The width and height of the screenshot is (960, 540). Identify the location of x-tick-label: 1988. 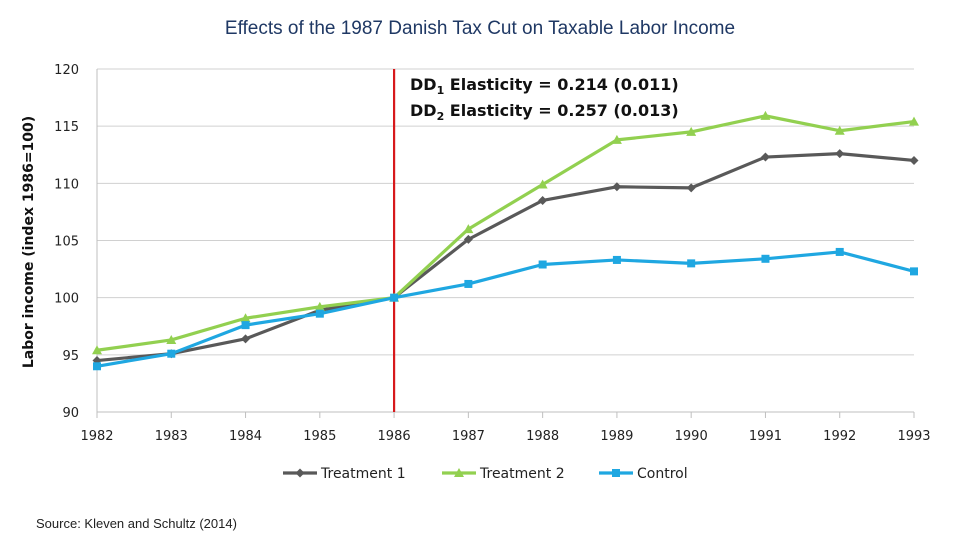
(542, 436).